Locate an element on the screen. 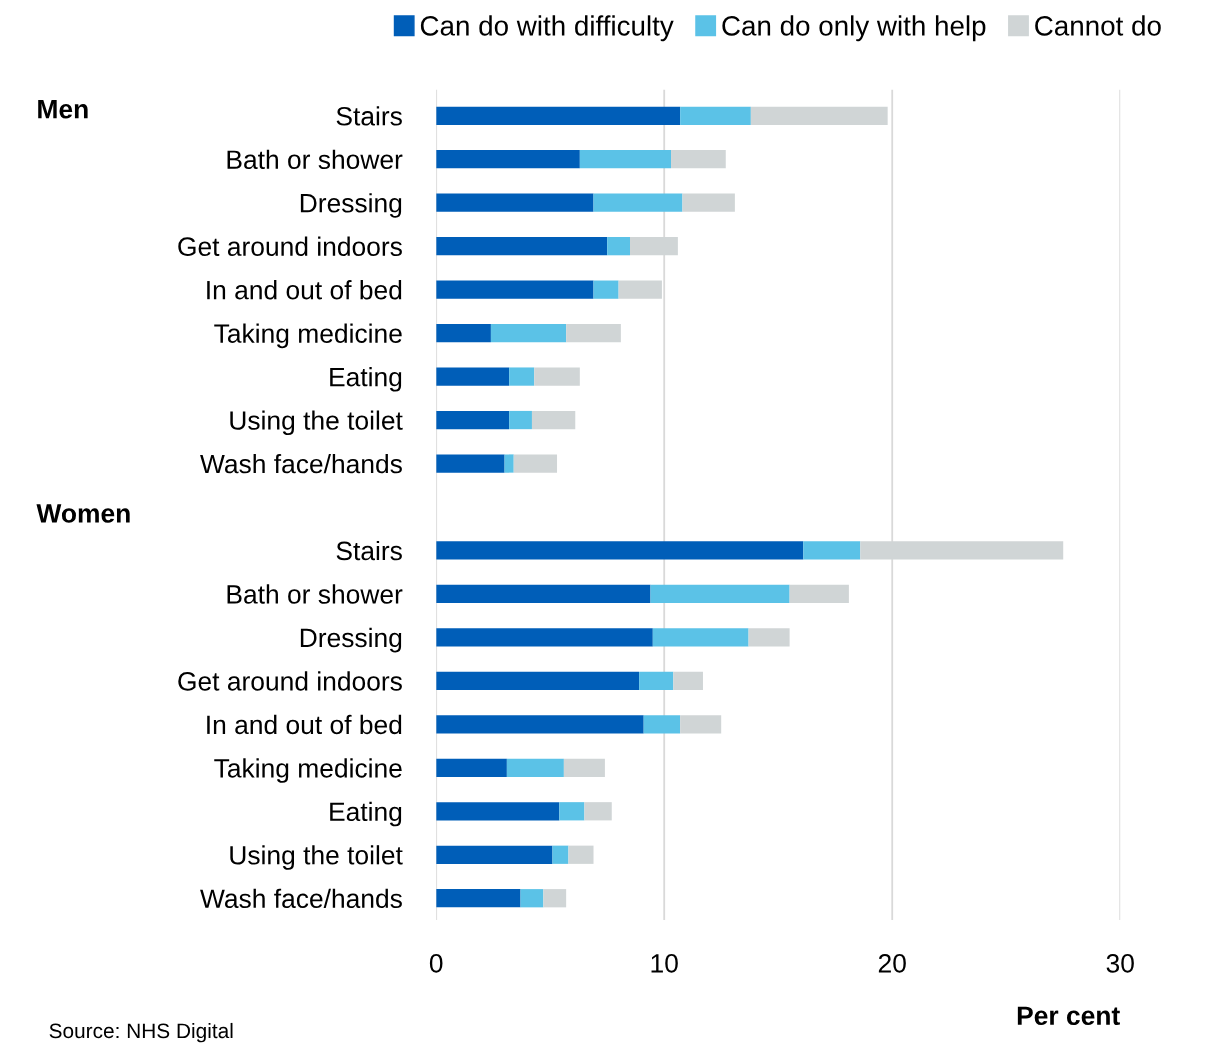 The width and height of the screenshot is (1215, 1055). x-tick-label: 30 is located at coordinates (1120, 963).